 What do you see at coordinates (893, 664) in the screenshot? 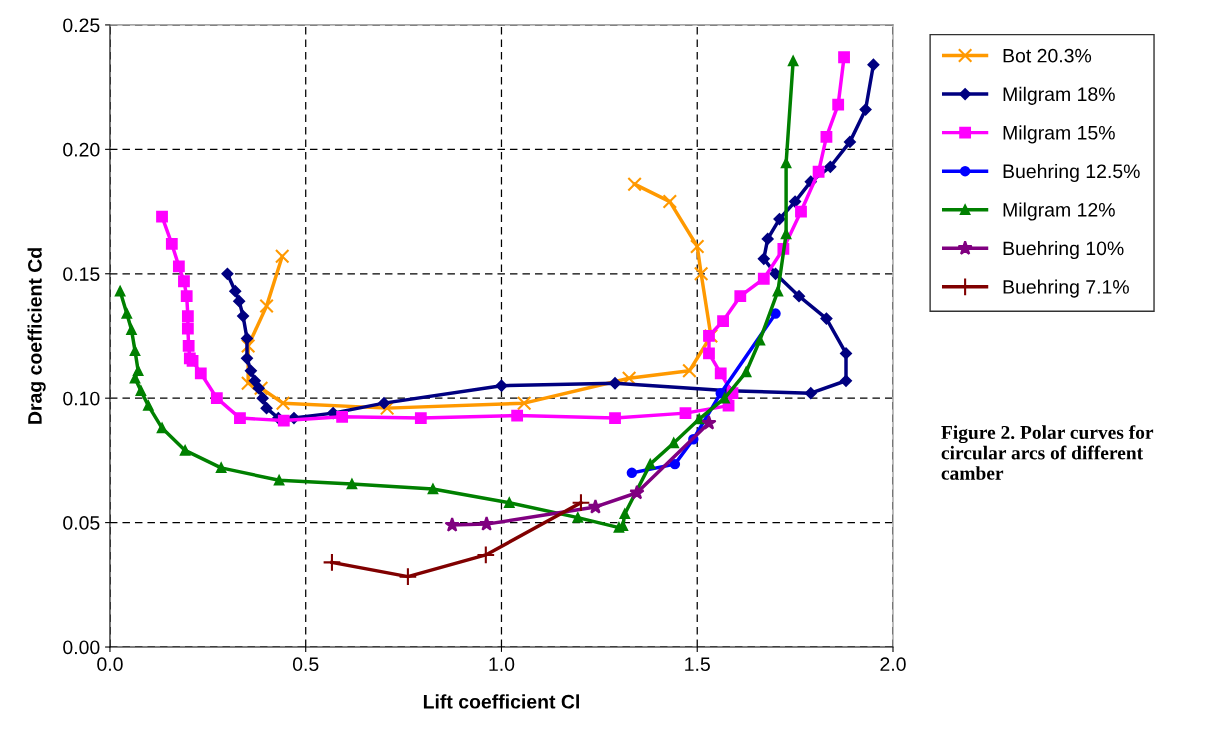
I see `x-tick-label: 2.0` at bounding box center [893, 664].